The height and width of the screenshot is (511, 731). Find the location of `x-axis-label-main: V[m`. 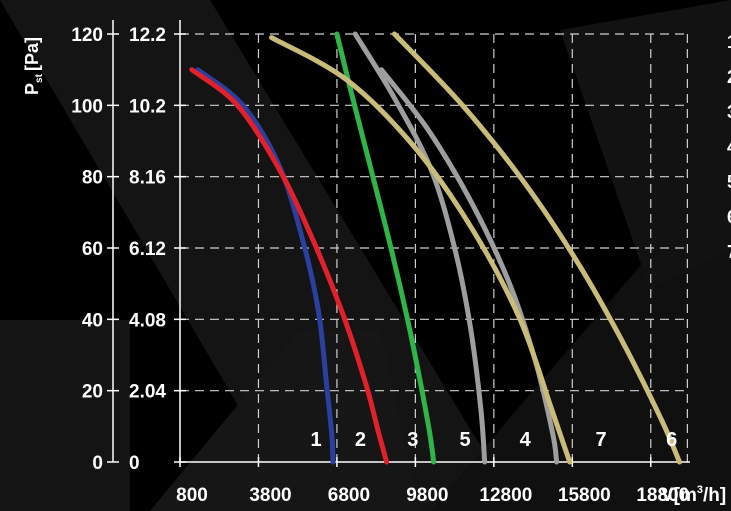

x-axis-label-main: V[m is located at coordinates (679, 495).